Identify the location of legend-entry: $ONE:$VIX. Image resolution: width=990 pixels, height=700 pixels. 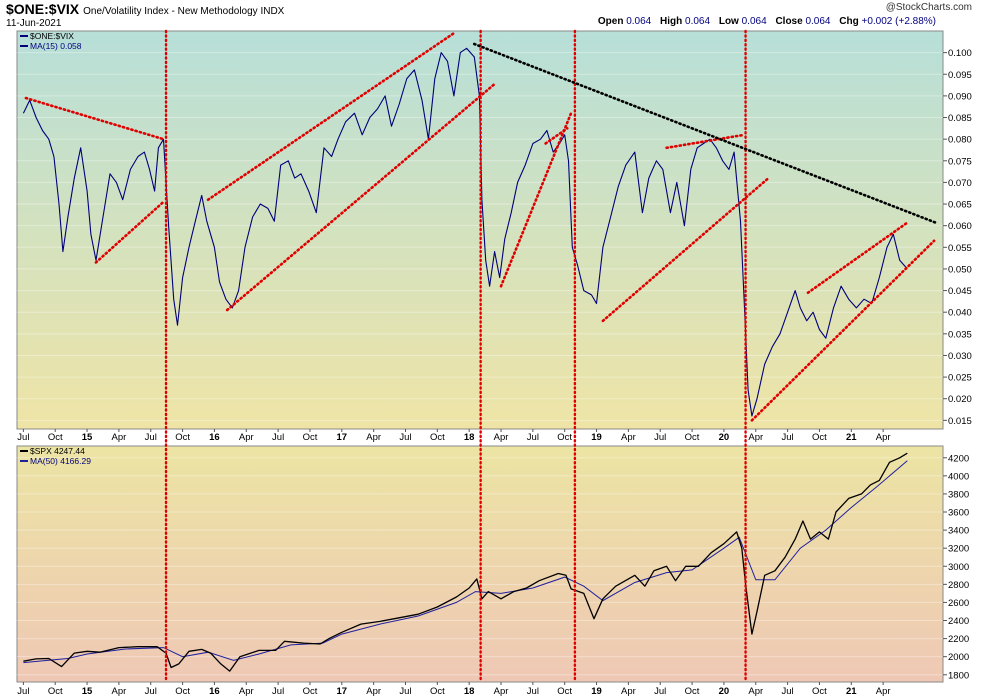
(52, 36).